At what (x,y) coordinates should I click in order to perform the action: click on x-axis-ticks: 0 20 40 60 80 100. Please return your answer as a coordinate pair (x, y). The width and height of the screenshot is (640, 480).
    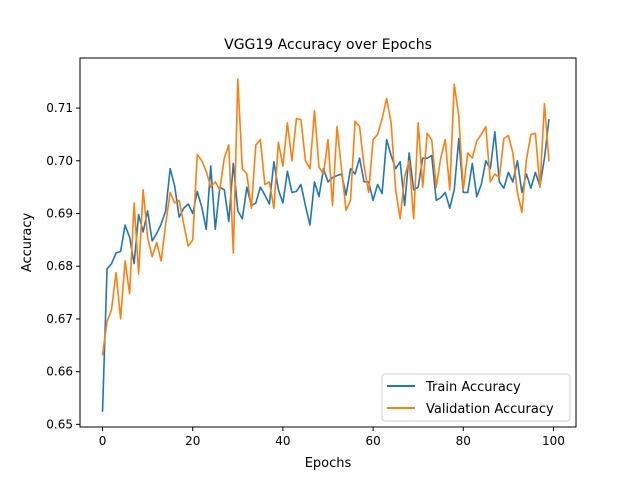
    Looking at the image, I should click on (332, 437).